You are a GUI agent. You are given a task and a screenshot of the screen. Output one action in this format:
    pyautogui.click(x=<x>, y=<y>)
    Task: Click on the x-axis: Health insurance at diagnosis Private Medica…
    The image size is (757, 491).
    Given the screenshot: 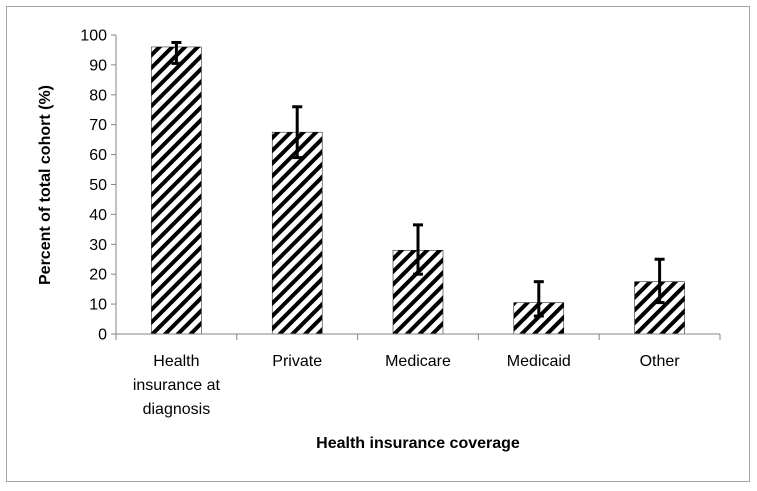 What is the action you would take?
    pyautogui.click(x=418, y=375)
    